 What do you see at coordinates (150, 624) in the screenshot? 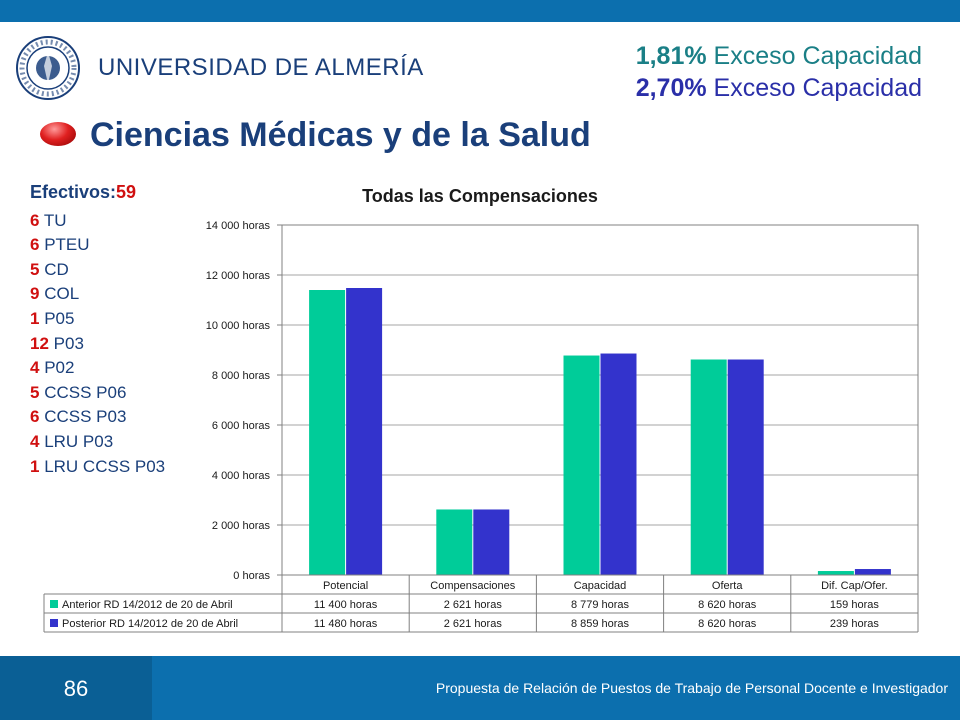
I see `legend-label: Posterior RD 14/2012 de 20 de Abril` at bounding box center [150, 624].